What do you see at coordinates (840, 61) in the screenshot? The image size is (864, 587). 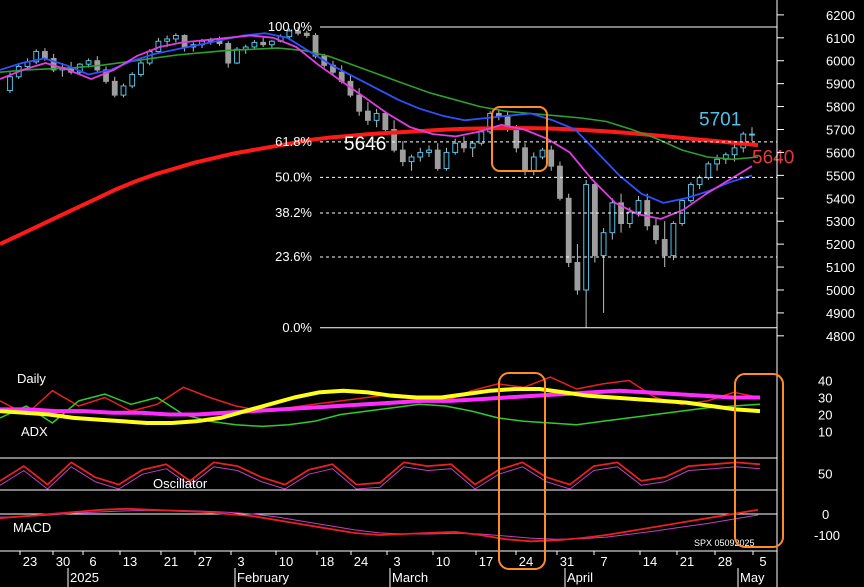 I see `price-tick-label: 6000` at bounding box center [840, 61].